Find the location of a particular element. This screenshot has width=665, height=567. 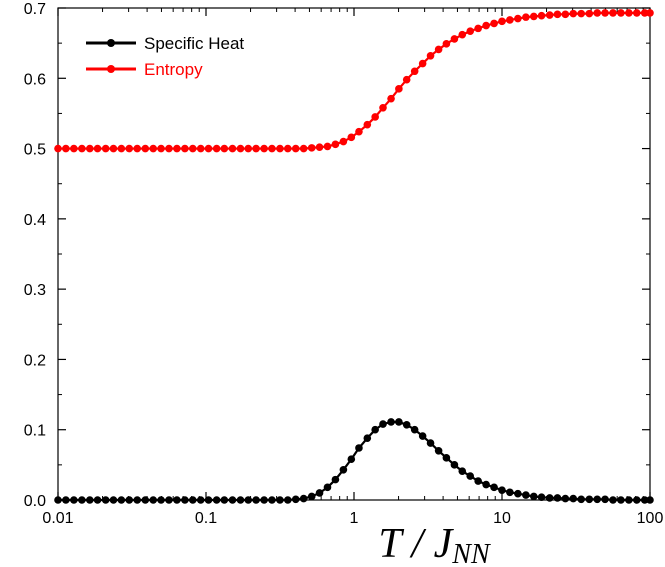

x-axis-label: T / JNN is located at coordinates (434, 544).